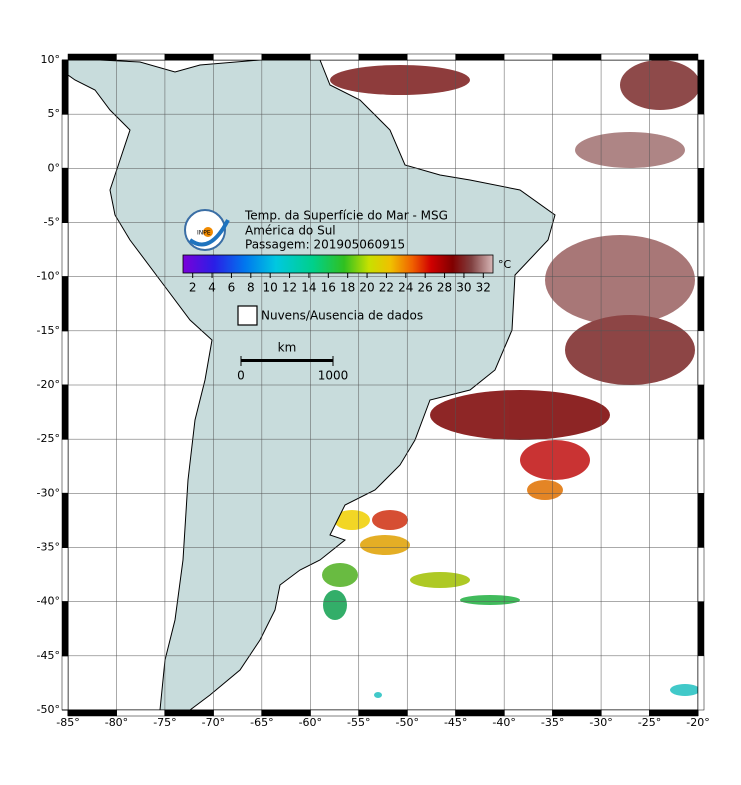 This screenshot has width=741, height=785. Describe the element at coordinates (241, 376) in the screenshot. I see `scale-tick-label: 0` at that location.